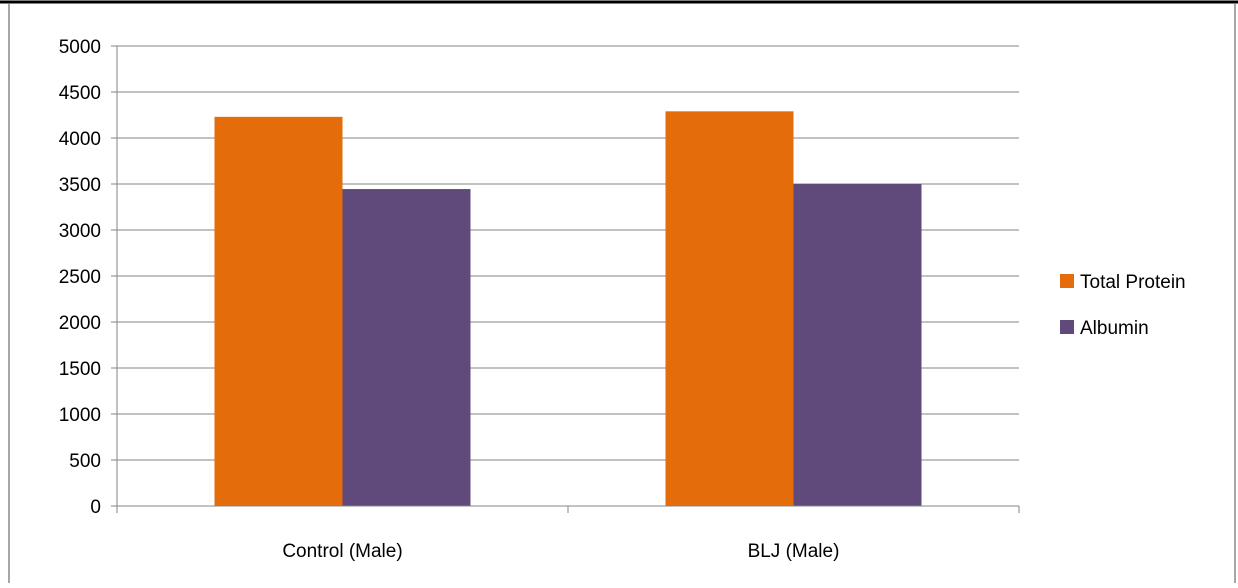 The height and width of the screenshot is (588, 1238). What do you see at coordinates (80, 139) in the screenshot?
I see `y-tick-label: 4000` at bounding box center [80, 139].